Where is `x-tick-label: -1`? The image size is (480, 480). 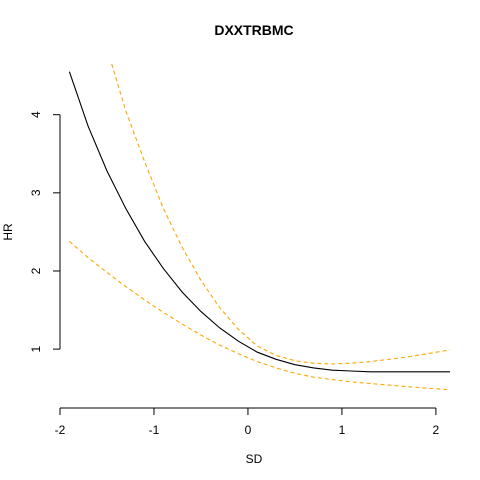 x-tick-label: -1 is located at coordinates (154, 430).